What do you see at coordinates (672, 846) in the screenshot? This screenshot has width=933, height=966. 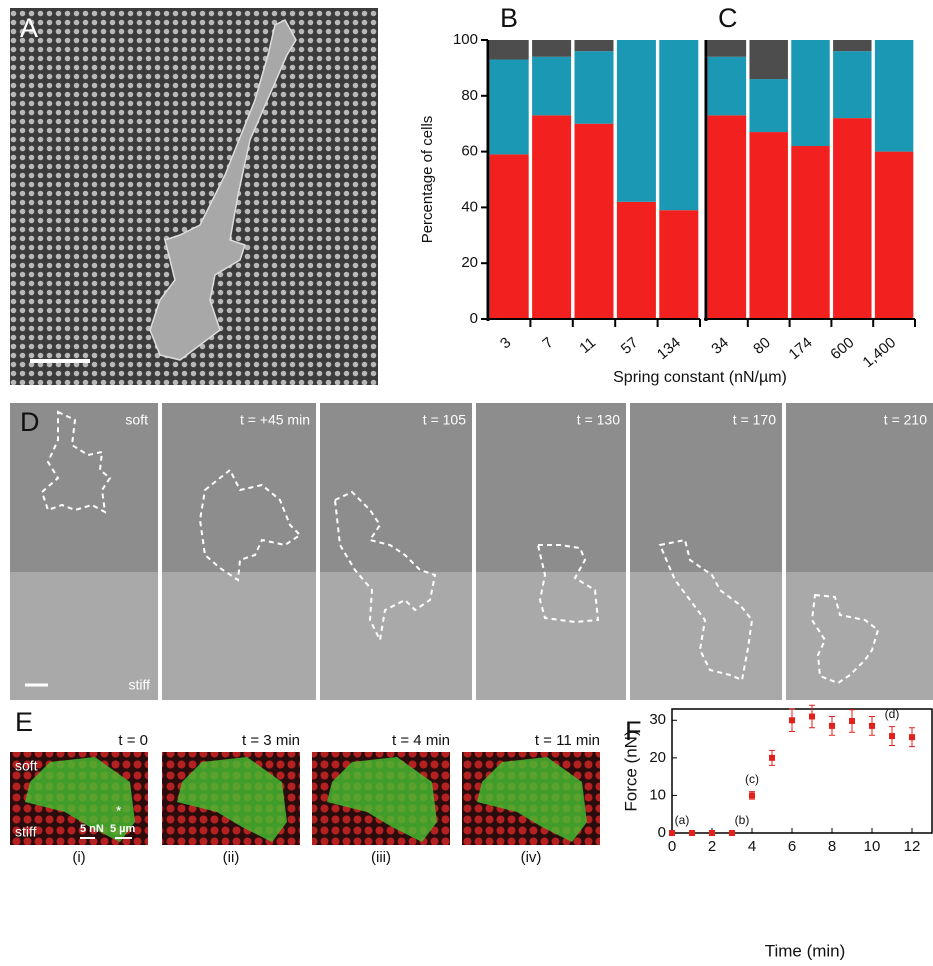 I see `x-tick-label: 0` at bounding box center [672, 846].